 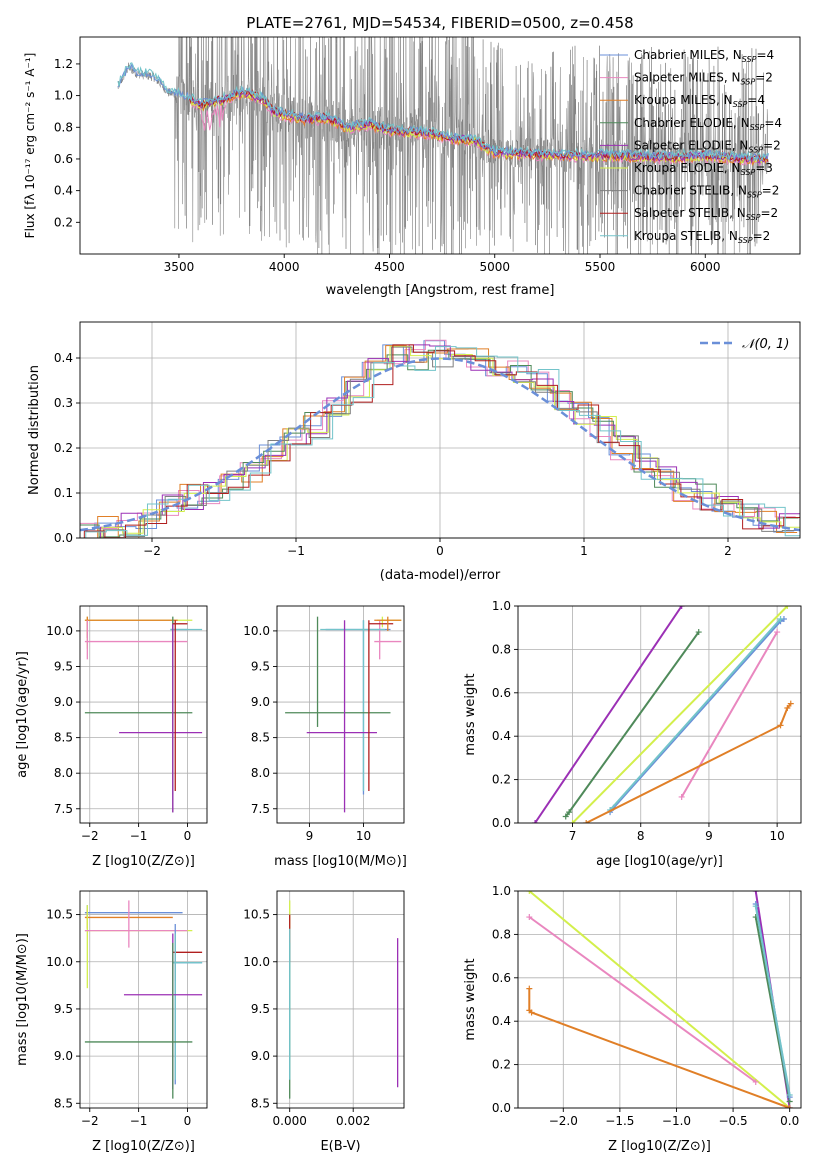 I want to click on mass_vs_Z-ytick-label: 10.0, so click(x=59, y=962).